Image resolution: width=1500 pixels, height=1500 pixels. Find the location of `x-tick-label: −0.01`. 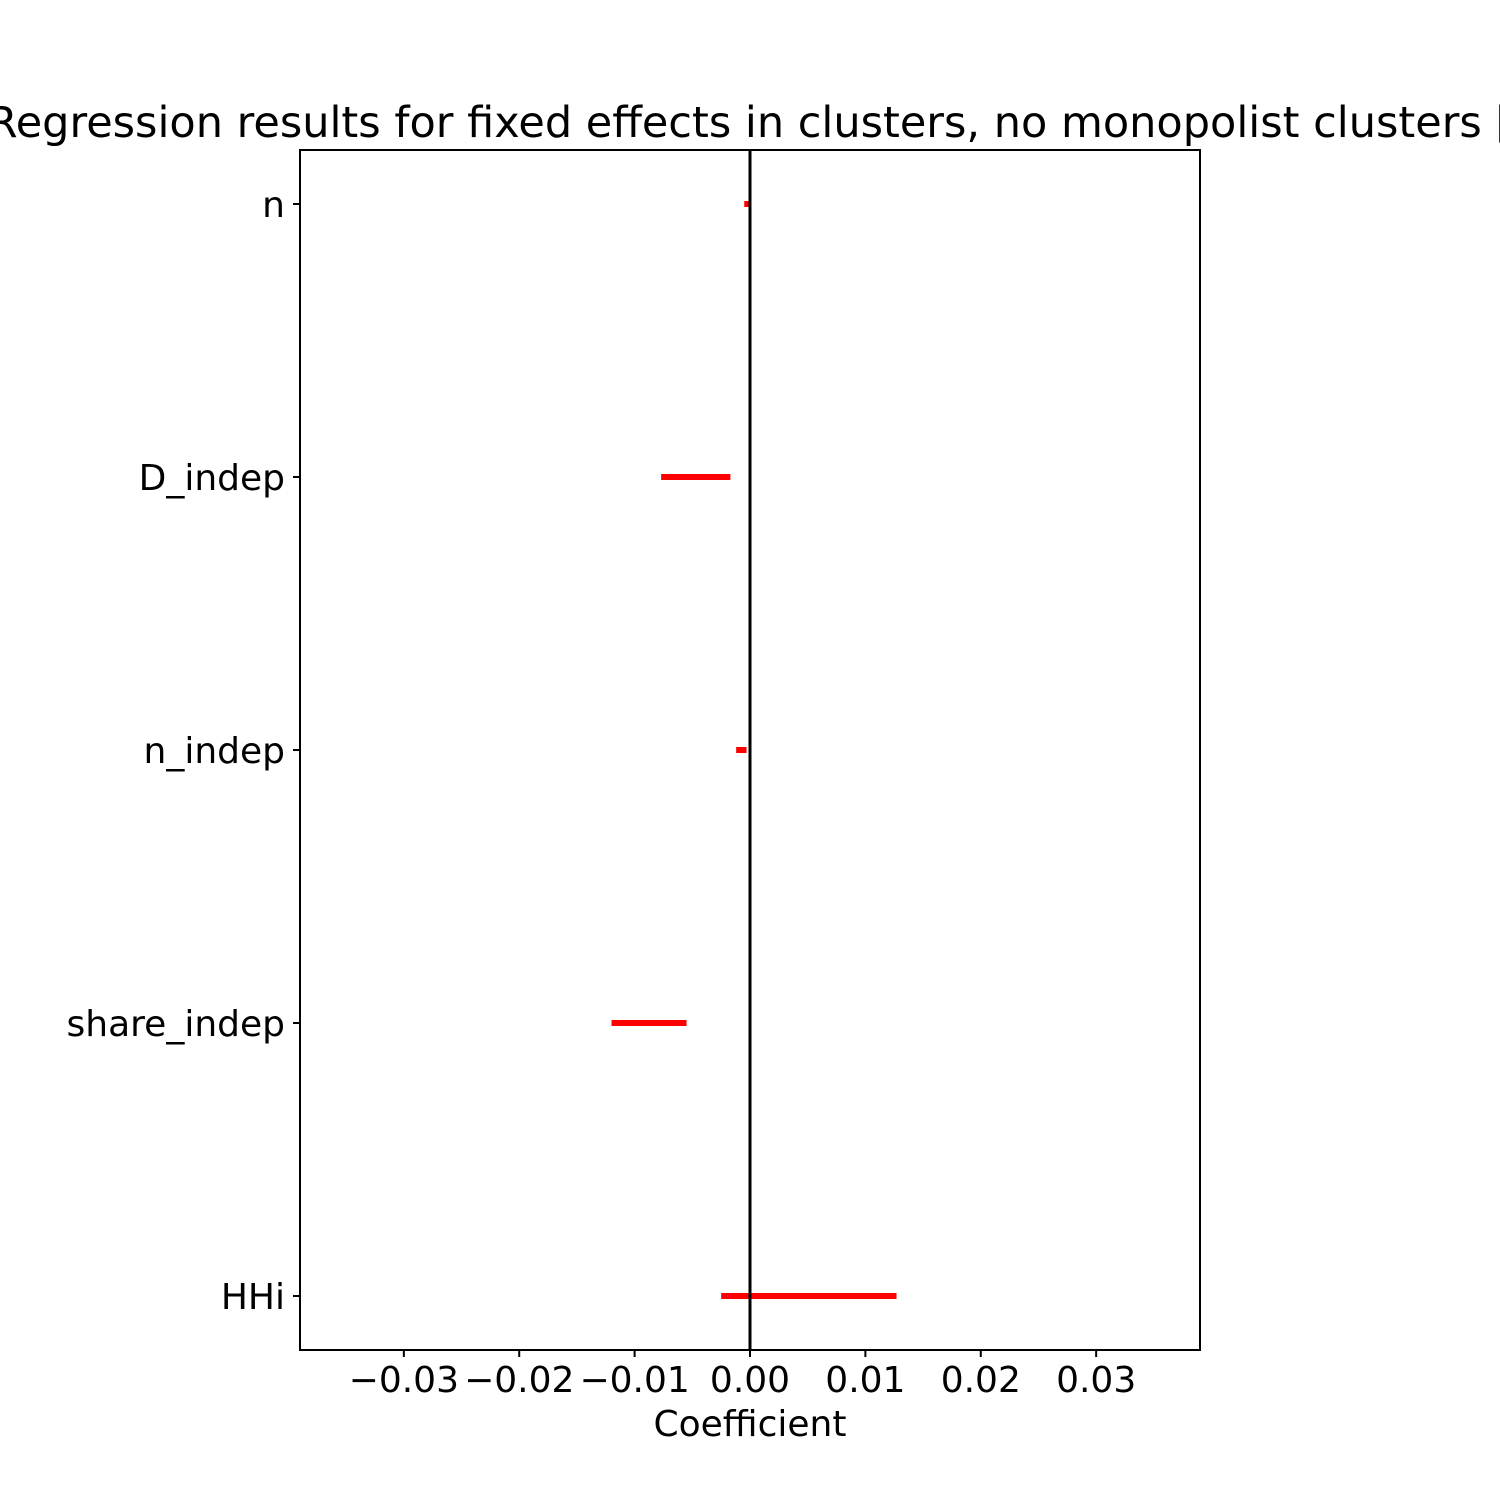

x-tick-label: −0.01 is located at coordinates (634, 1380).